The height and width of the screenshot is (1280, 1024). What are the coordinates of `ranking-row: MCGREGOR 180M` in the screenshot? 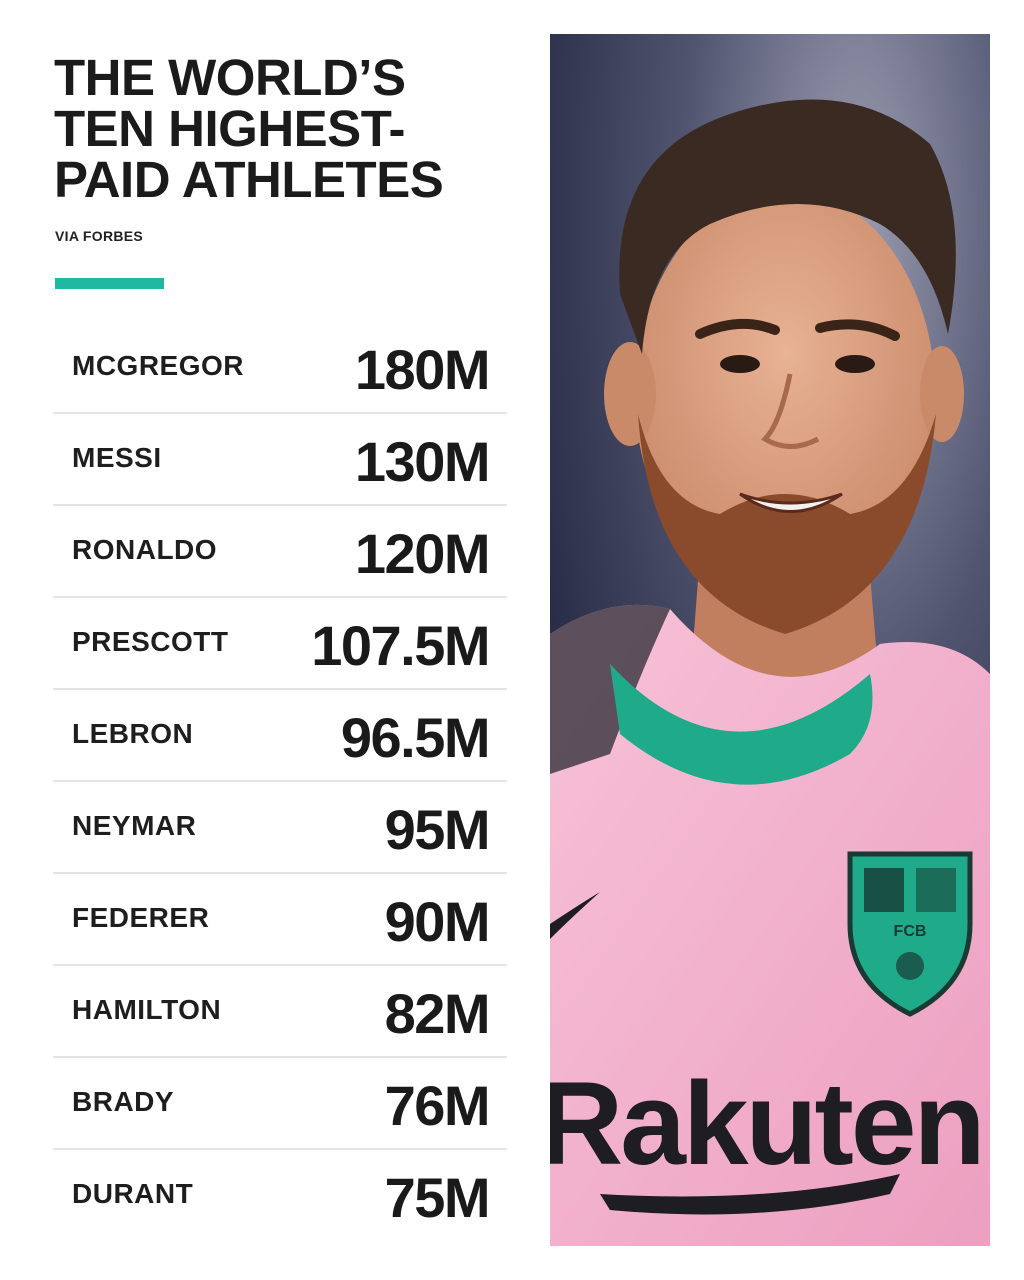 It's located at (280, 368).